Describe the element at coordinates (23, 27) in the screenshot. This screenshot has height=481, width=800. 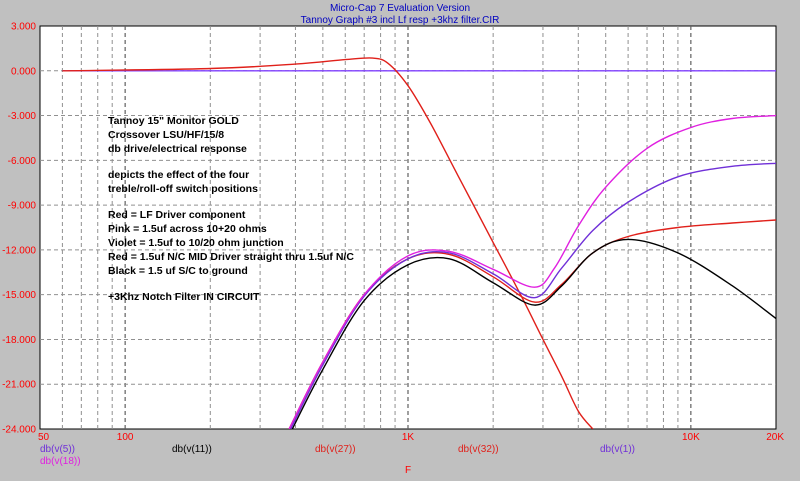
I see `y-tick-label: 3.000` at that location.